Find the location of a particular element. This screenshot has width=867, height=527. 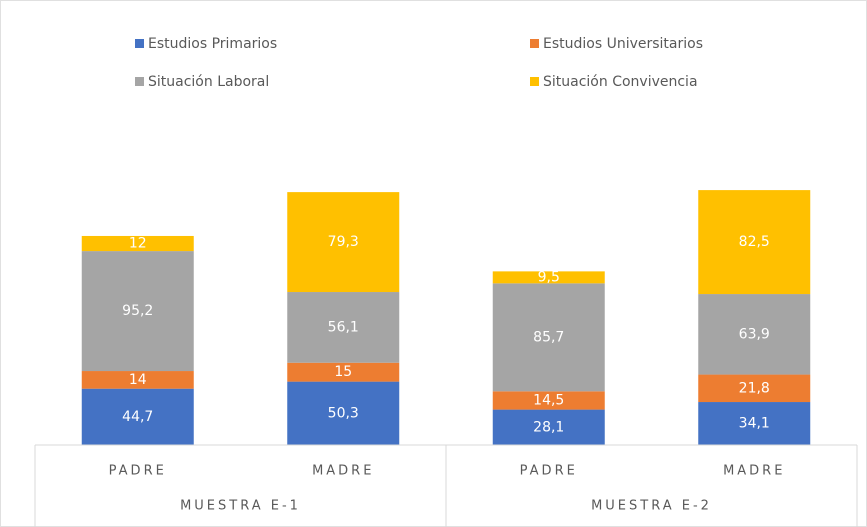

data-label: 14,5 is located at coordinates (548, 400).